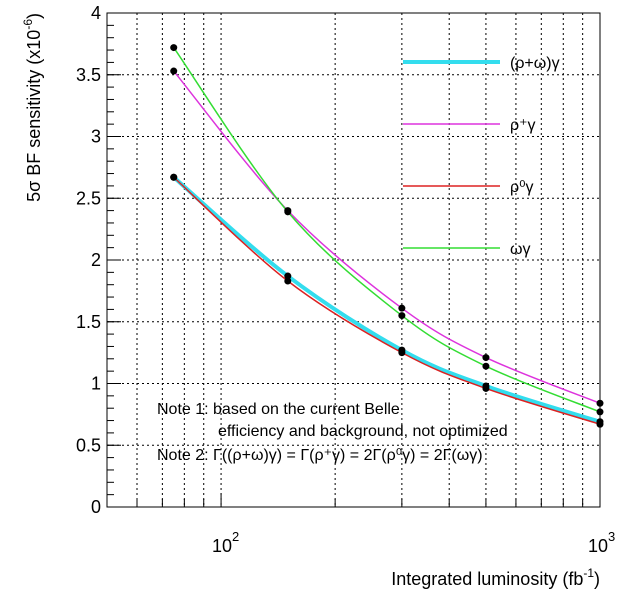 The image size is (640, 593). Describe the element at coordinates (597, 579) in the screenshot. I see `x-axis-title-end: )` at that location.